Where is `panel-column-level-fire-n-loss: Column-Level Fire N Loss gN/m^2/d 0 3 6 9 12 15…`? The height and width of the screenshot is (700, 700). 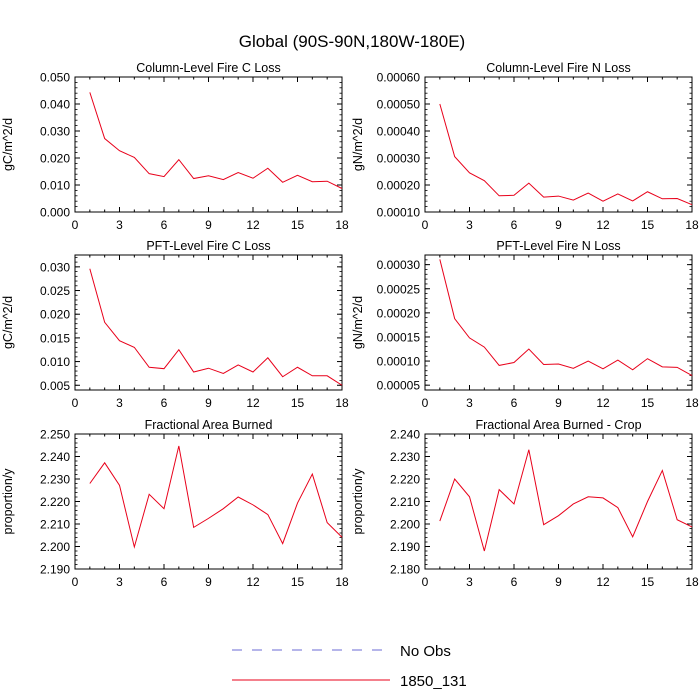
panel-column-level-fire-n-loss: Column-Level Fire N Loss gN/m^2/d 0 3 6 9 12 15… is located at coordinates (525, 146).